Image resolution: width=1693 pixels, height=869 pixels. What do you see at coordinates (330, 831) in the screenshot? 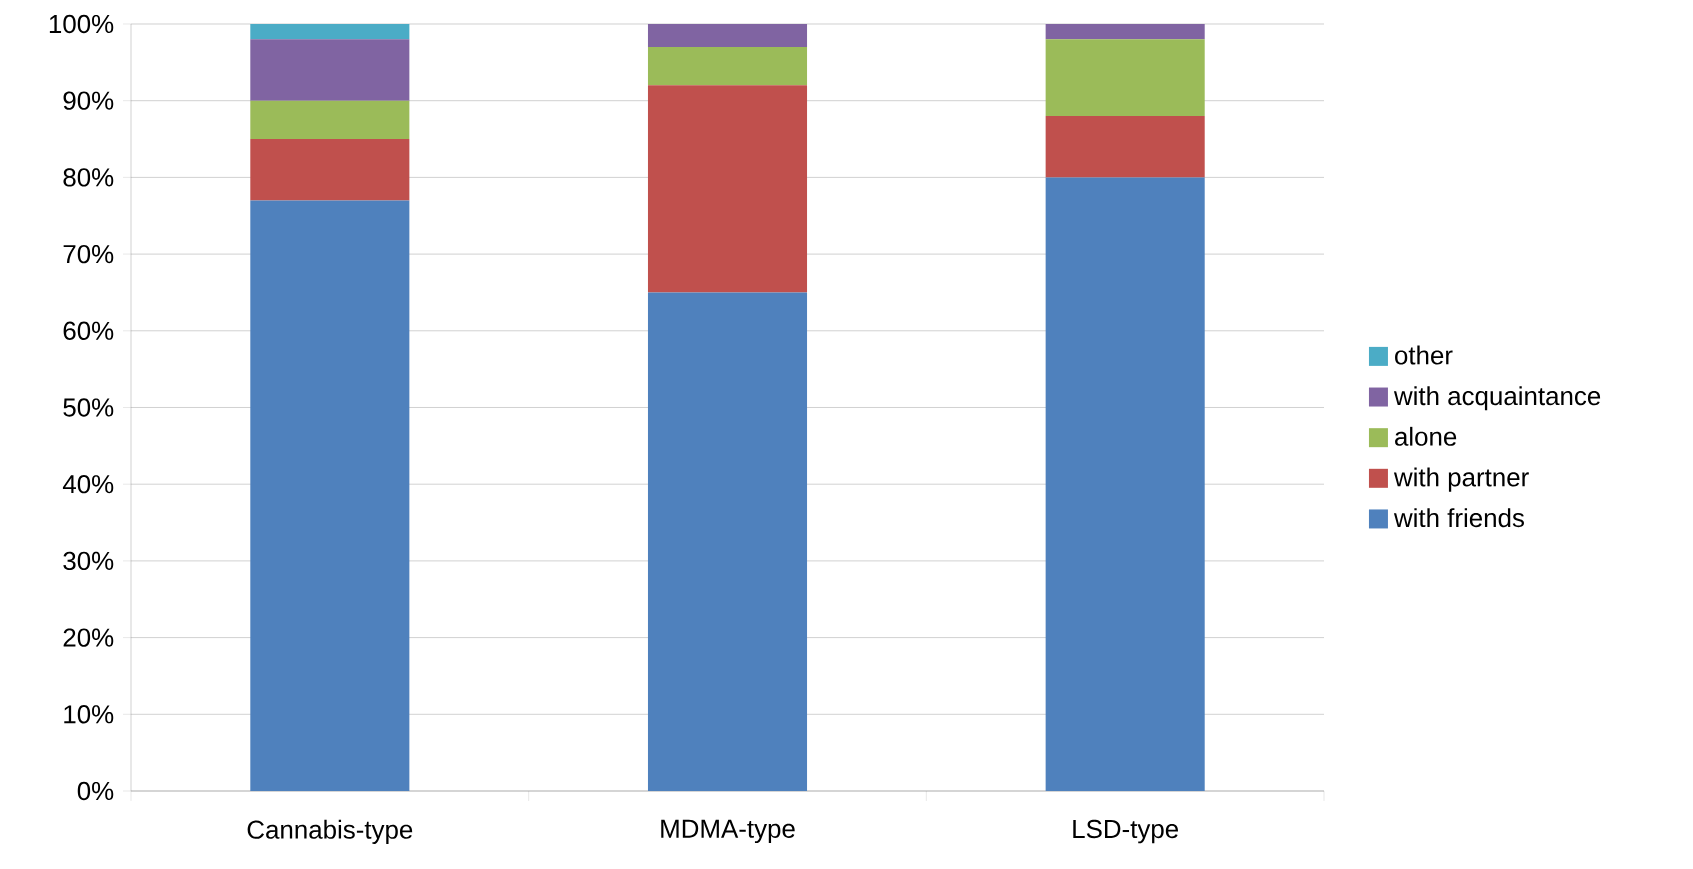
I see `x-tick-label: Cannabis-type` at bounding box center [330, 831].